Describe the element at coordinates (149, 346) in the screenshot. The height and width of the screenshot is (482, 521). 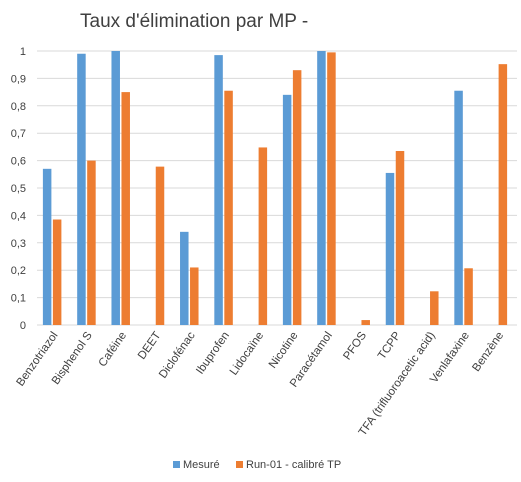
I see `x-category-label: DEET` at that location.